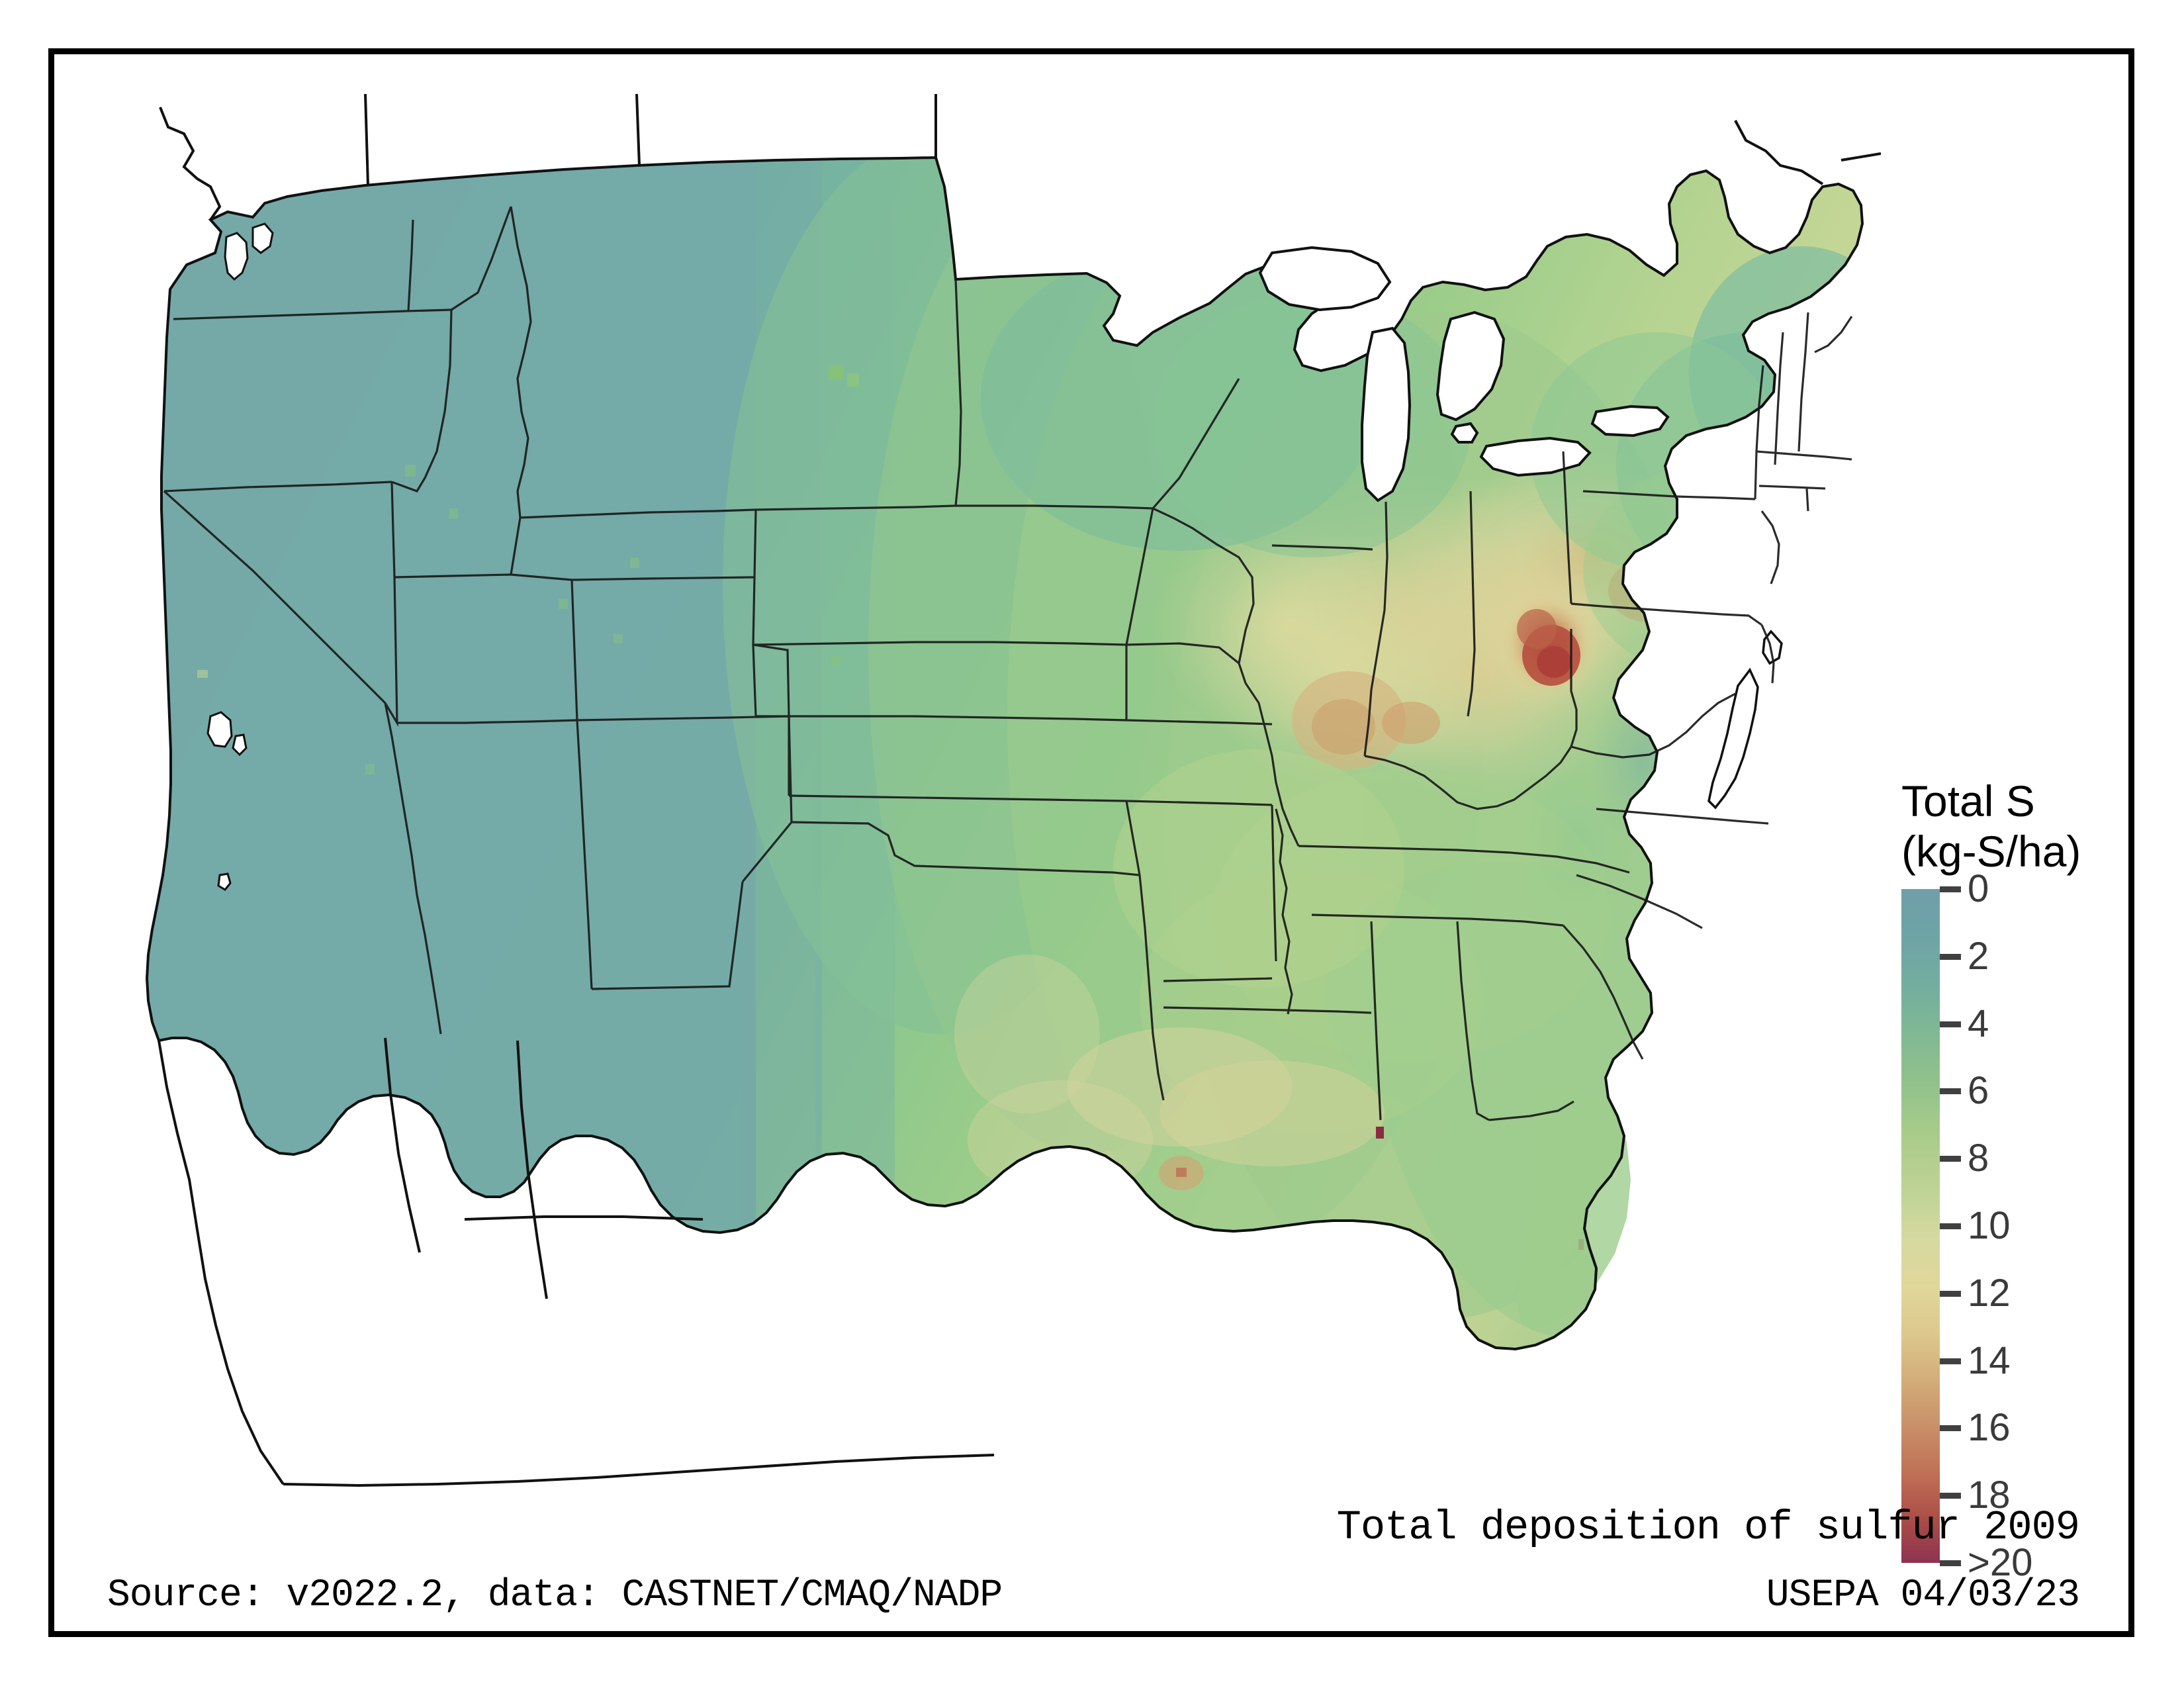  Describe the element at coordinates (1989, 1495) in the screenshot. I see `colorbar-tick-label: 18` at that location.